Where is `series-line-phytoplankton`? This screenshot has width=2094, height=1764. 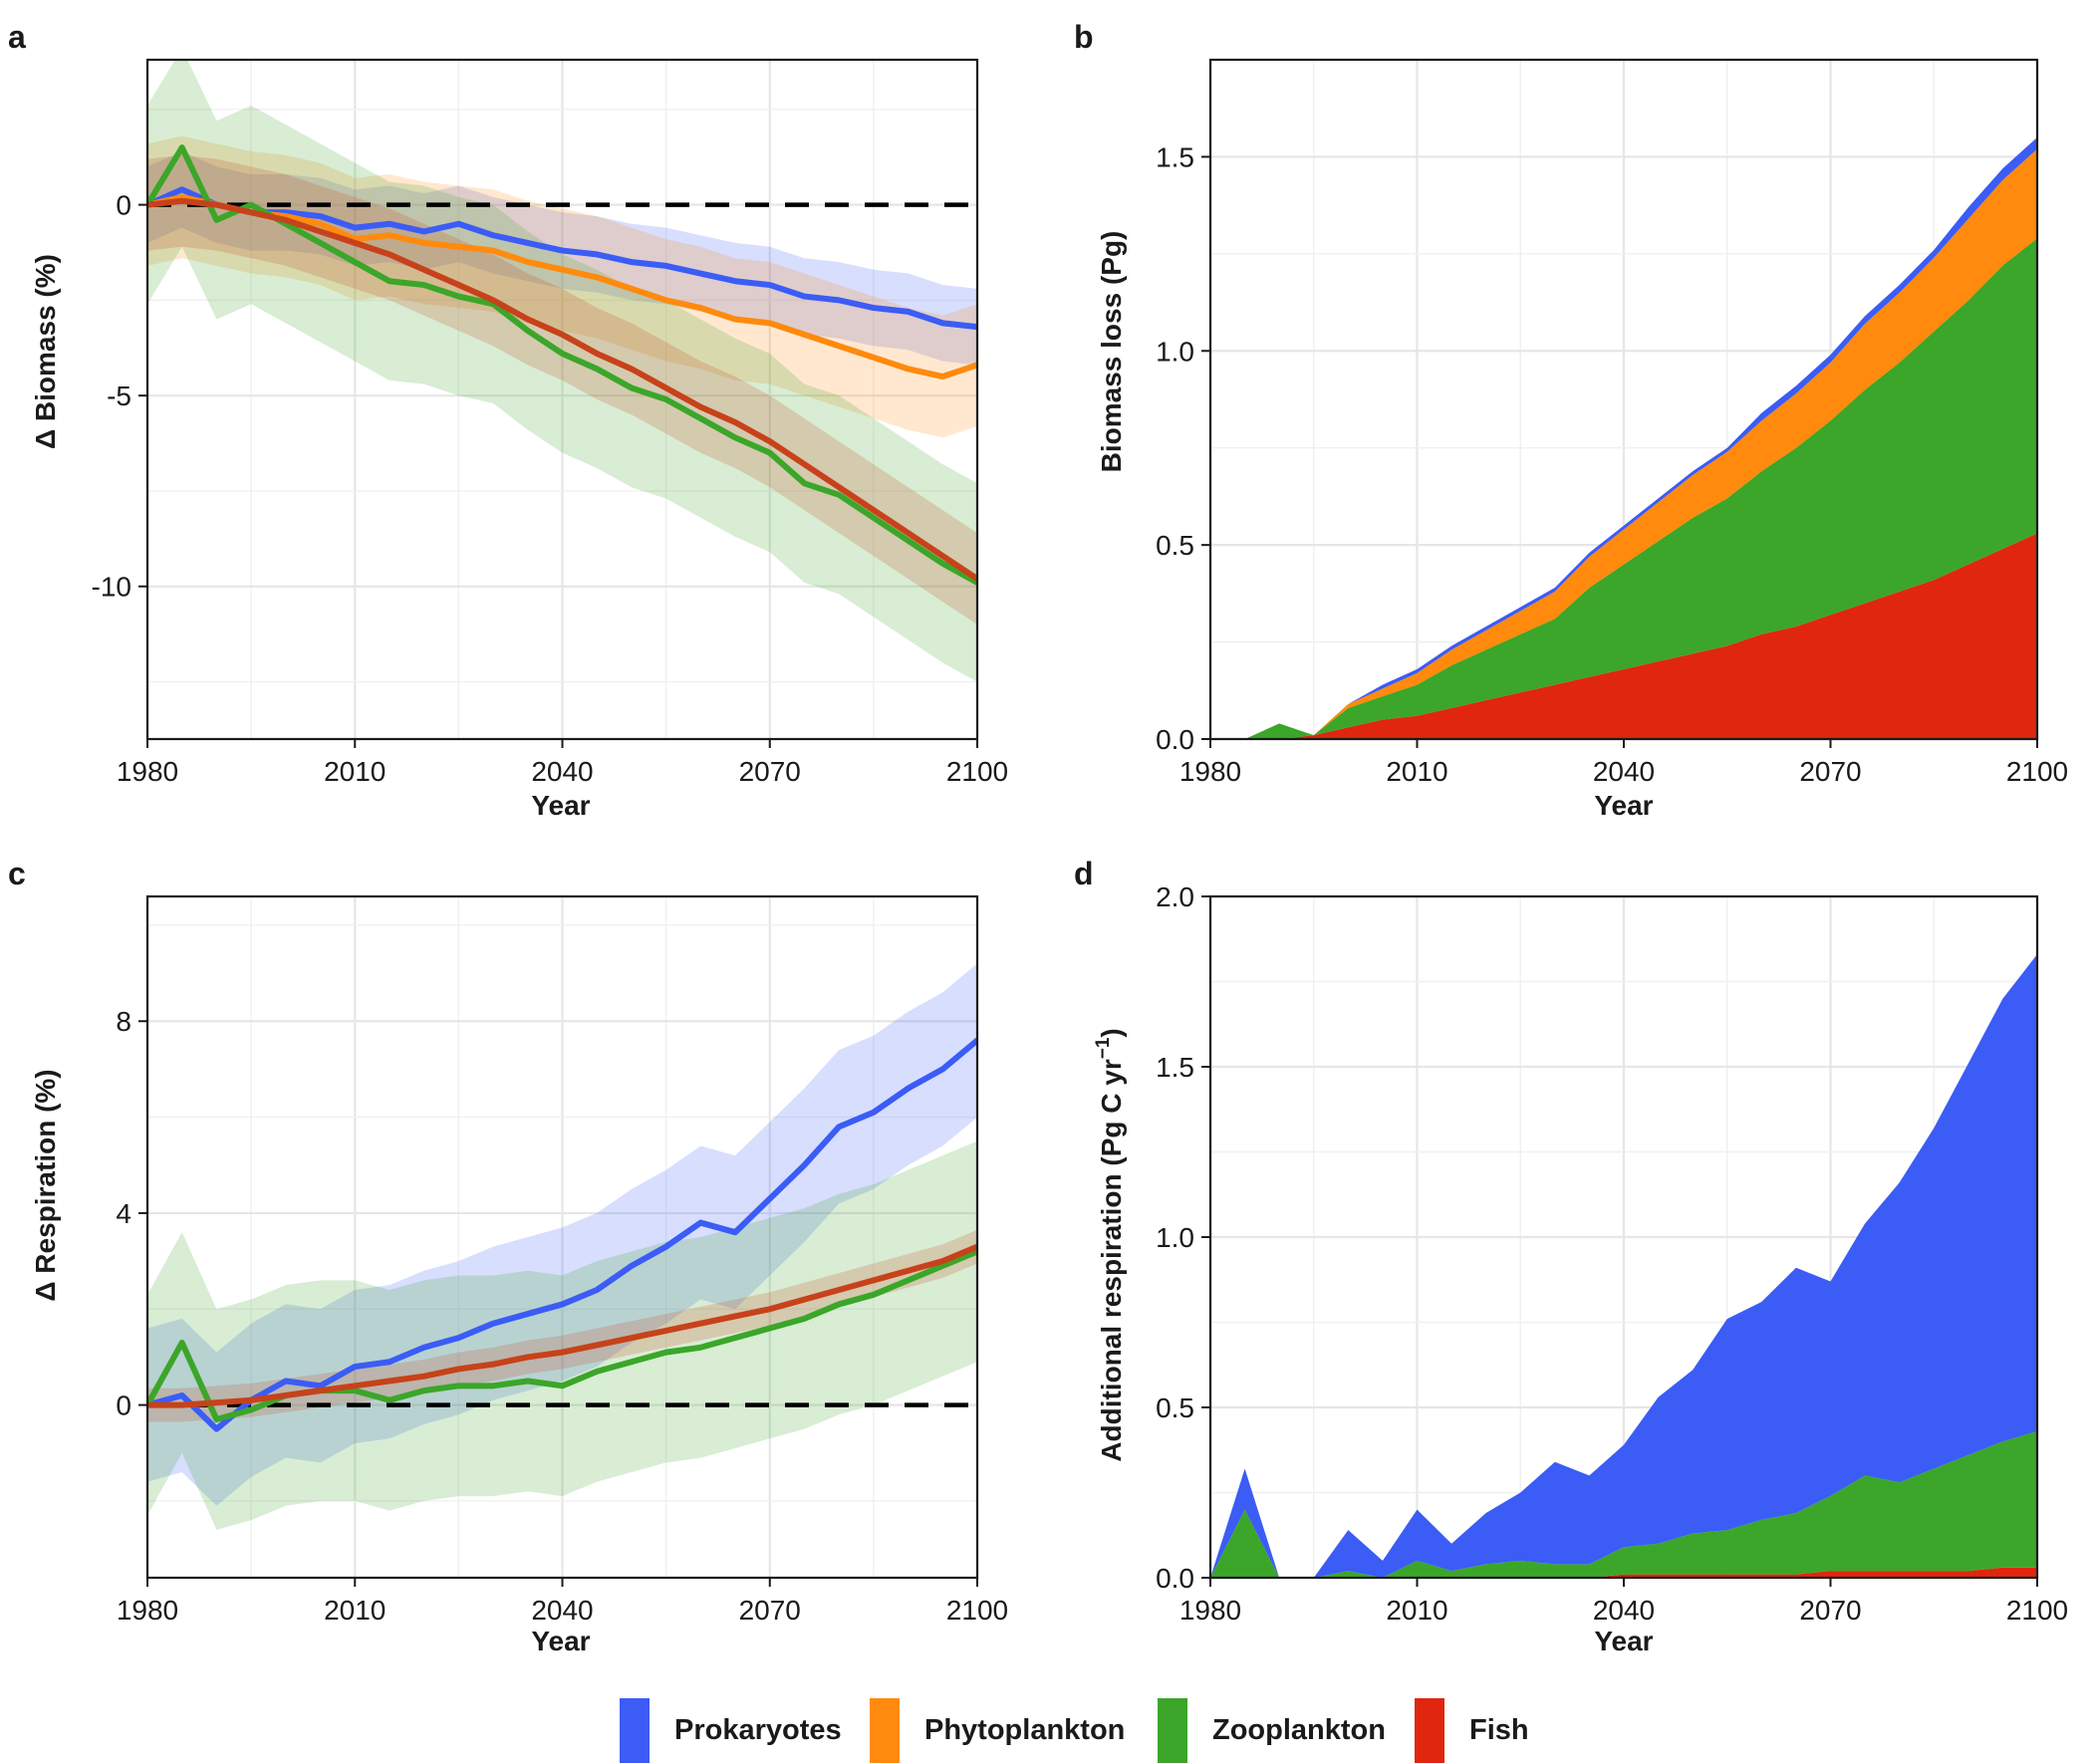 series-line-phytoplankton is located at coordinates (562, 286).